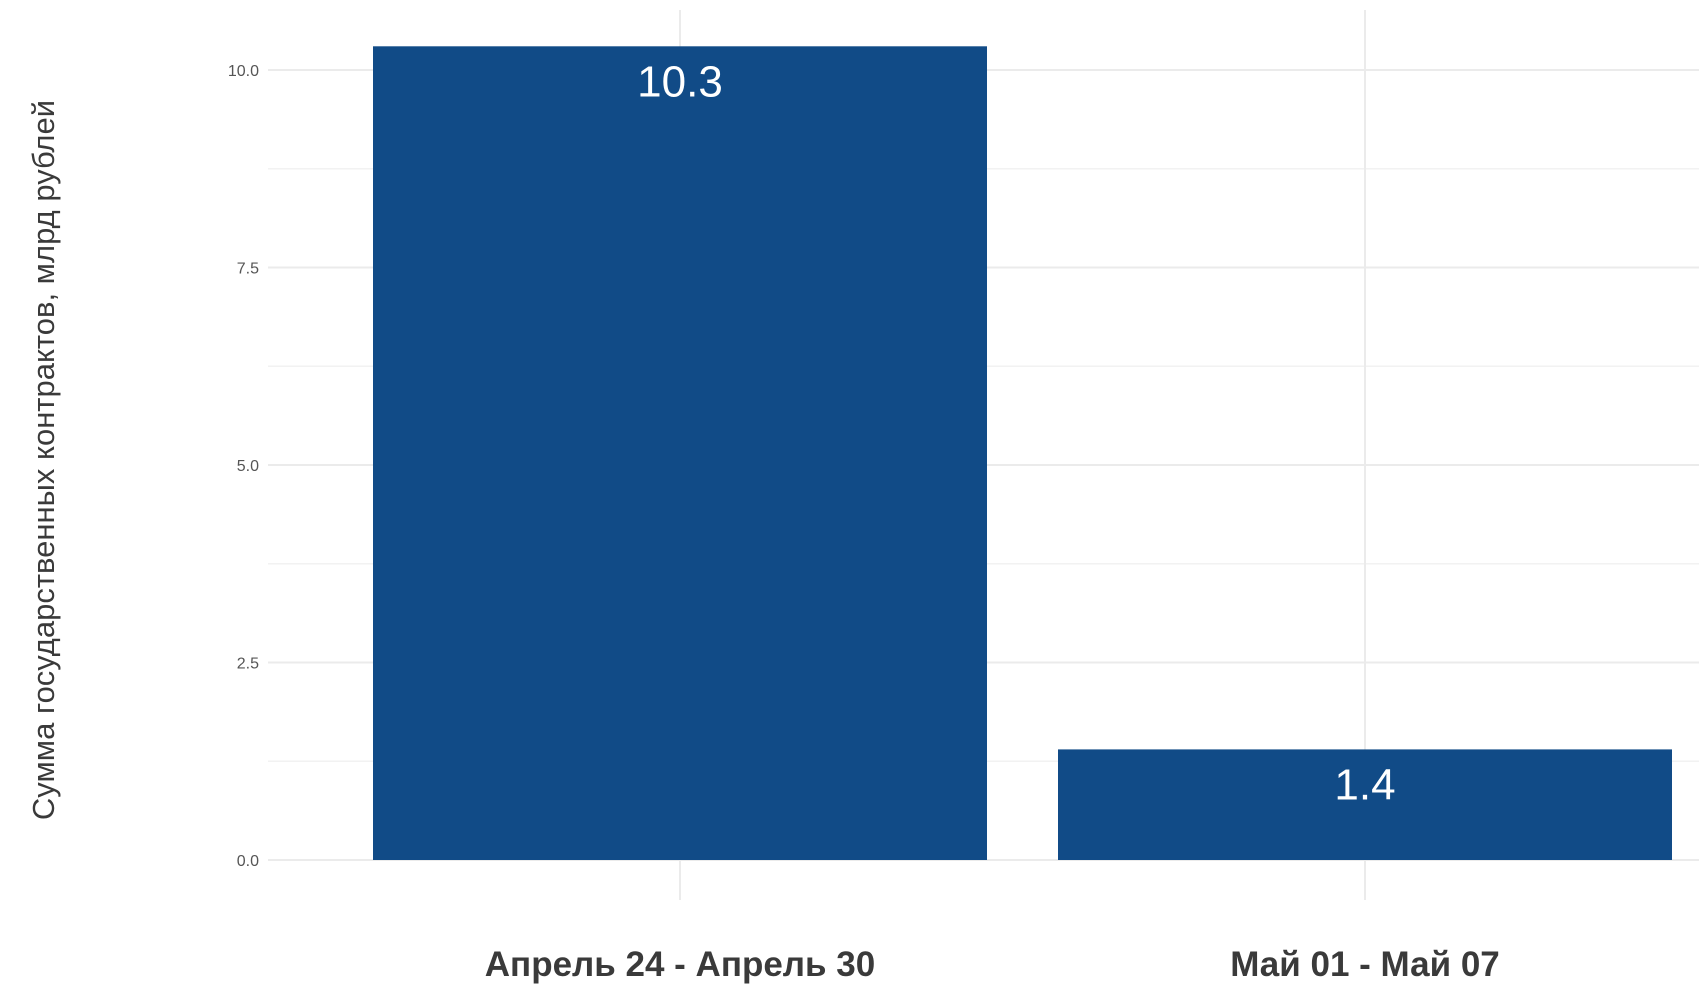 The width and height of the screenshot is (1699, 995). What do you see at coordinates (248, 861) in the screenshot?
I see `y-tick-label-0: 0.0` at bounding box center [248, 861].